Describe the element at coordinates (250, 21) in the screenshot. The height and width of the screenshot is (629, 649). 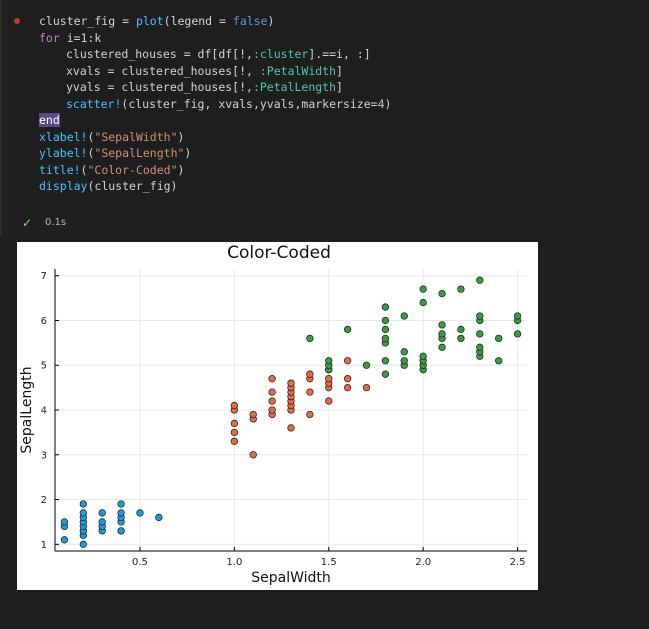
I see `code-token: false` at that location.